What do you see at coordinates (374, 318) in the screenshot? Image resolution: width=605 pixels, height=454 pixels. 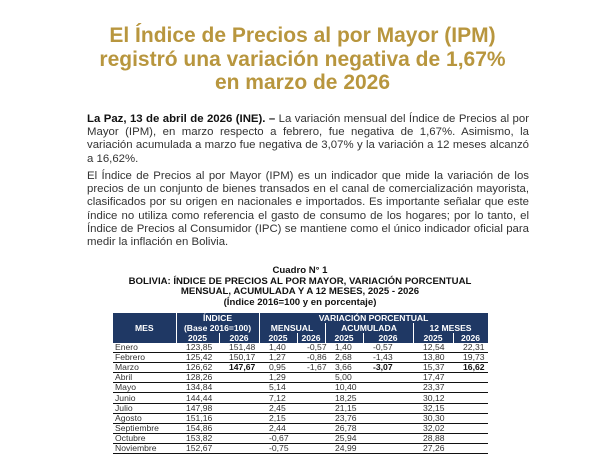 I see `header-variacion: VARIACIÓN PORCENTUAL` at bounding box center [374, 318].